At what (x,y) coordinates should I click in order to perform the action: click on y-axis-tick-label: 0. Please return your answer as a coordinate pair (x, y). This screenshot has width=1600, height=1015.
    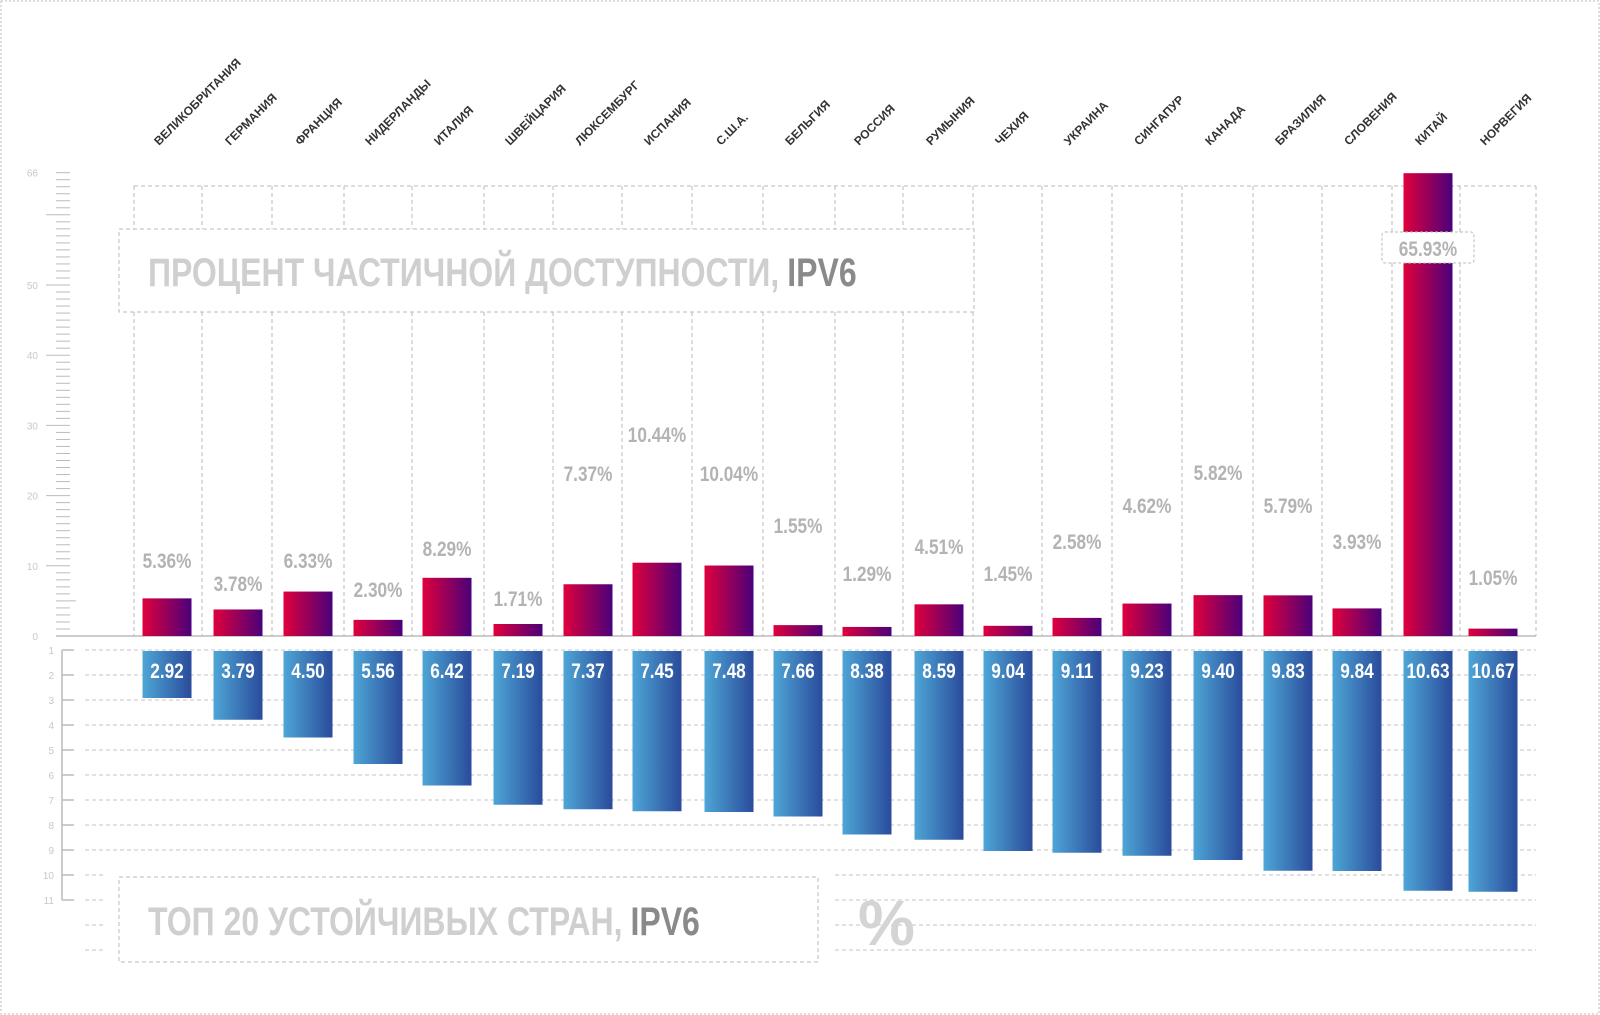
    Looking at the image, I should click on (35, 637).